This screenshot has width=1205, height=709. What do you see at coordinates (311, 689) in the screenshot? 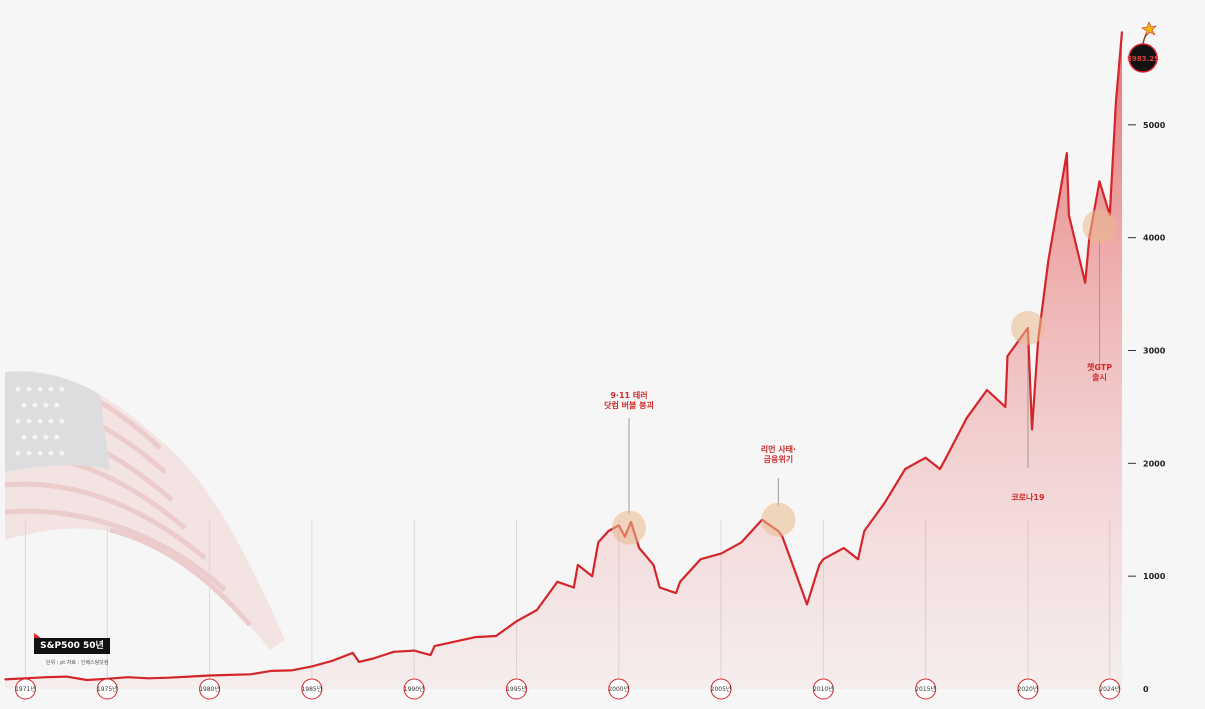
I see `year-label: 1985년` at bounding box center [311, 689].